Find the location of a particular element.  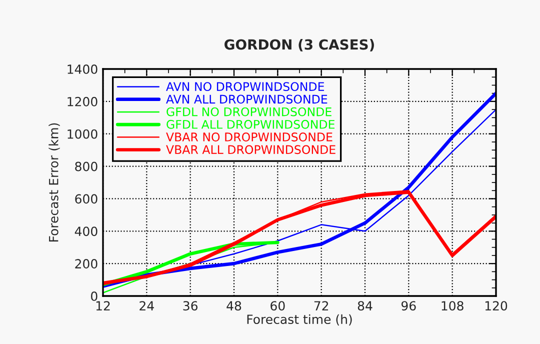

legend-label: VBAR NO DROPWINDSONDE is located at coordinates (249, 137).